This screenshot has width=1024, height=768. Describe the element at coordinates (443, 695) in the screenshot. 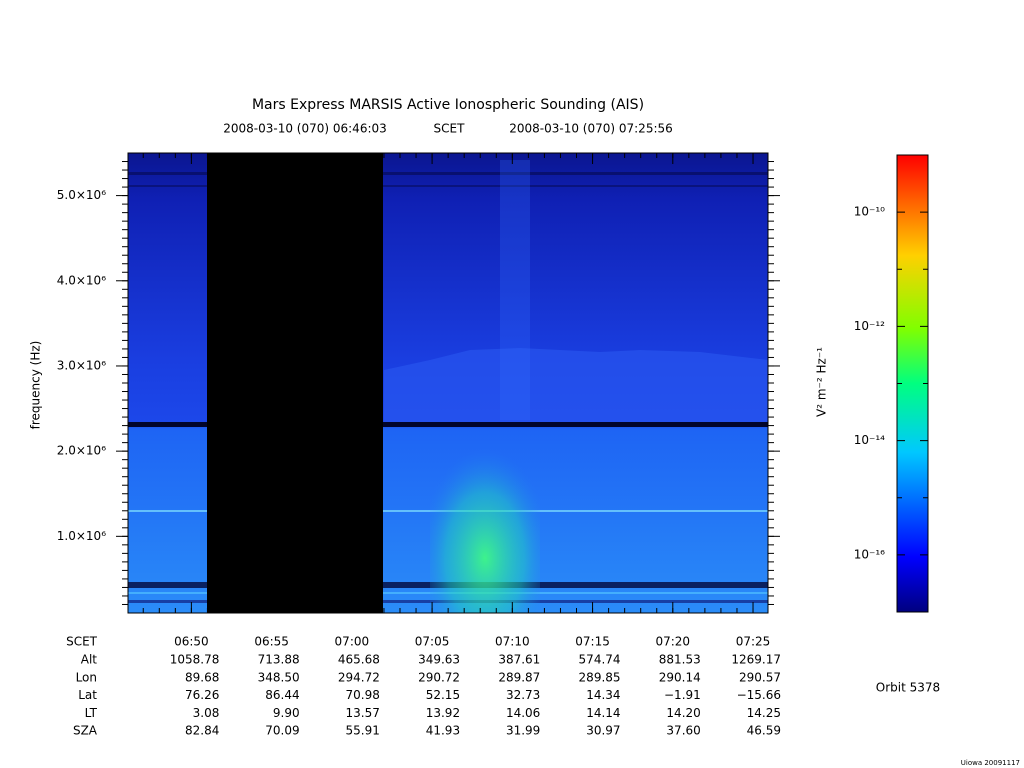

I see `ephemeris-value: 52.15` at that location.